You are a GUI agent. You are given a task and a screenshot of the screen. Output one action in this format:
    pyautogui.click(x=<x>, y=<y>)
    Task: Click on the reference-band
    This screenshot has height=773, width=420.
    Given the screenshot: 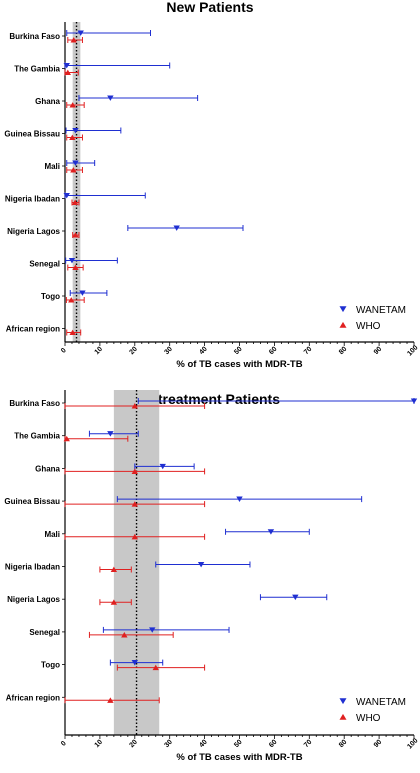 What is the action you would take?
    pyautogui.click(x=76, y=182)
    